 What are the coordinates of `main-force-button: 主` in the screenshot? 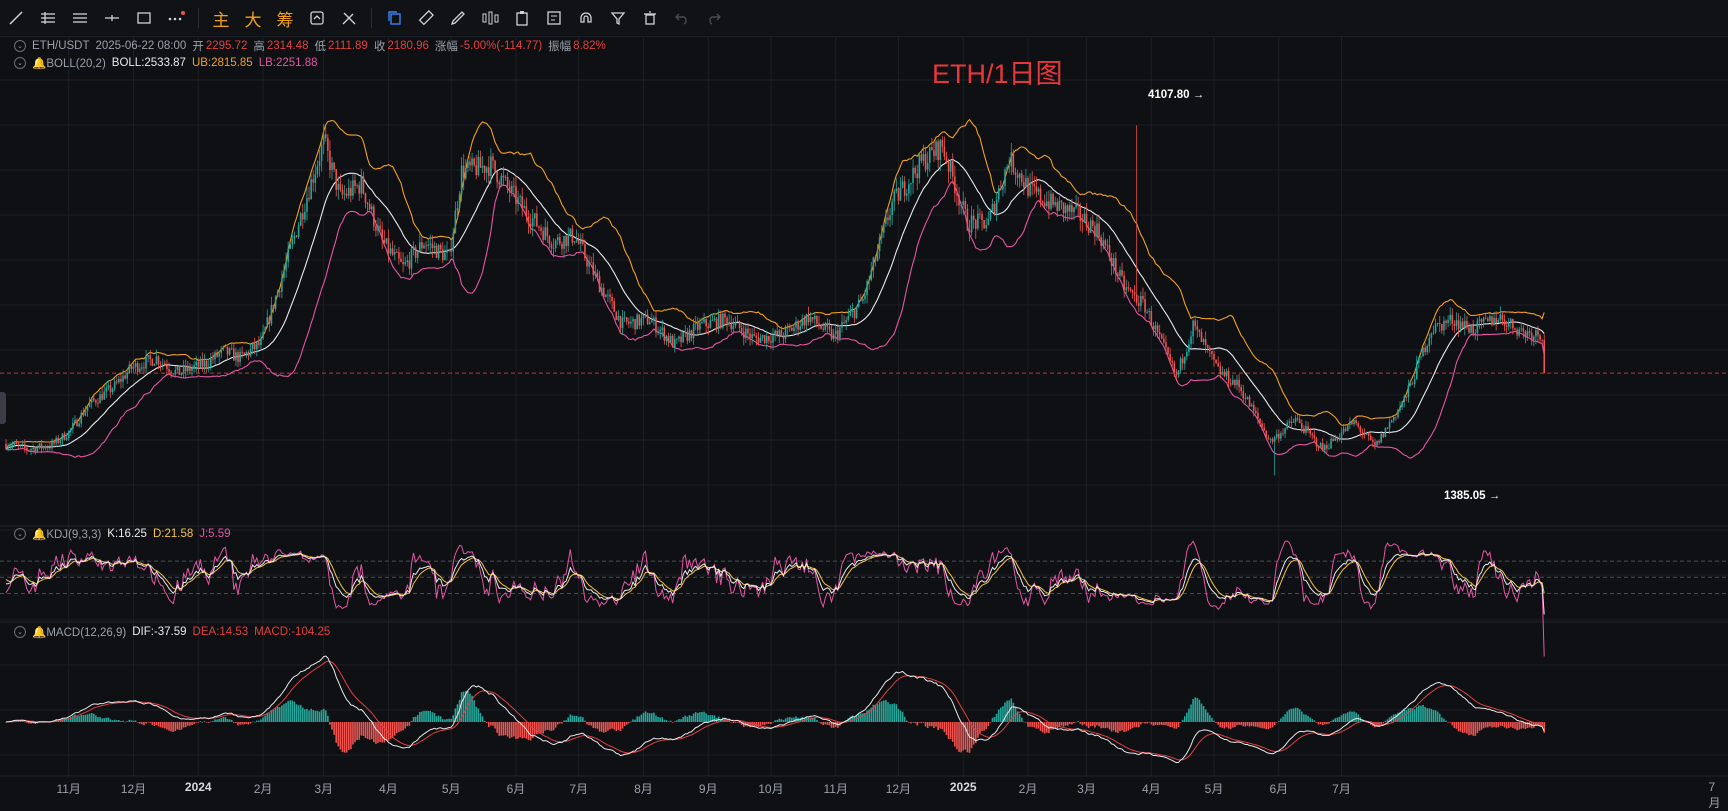 It's located at (221, 20).